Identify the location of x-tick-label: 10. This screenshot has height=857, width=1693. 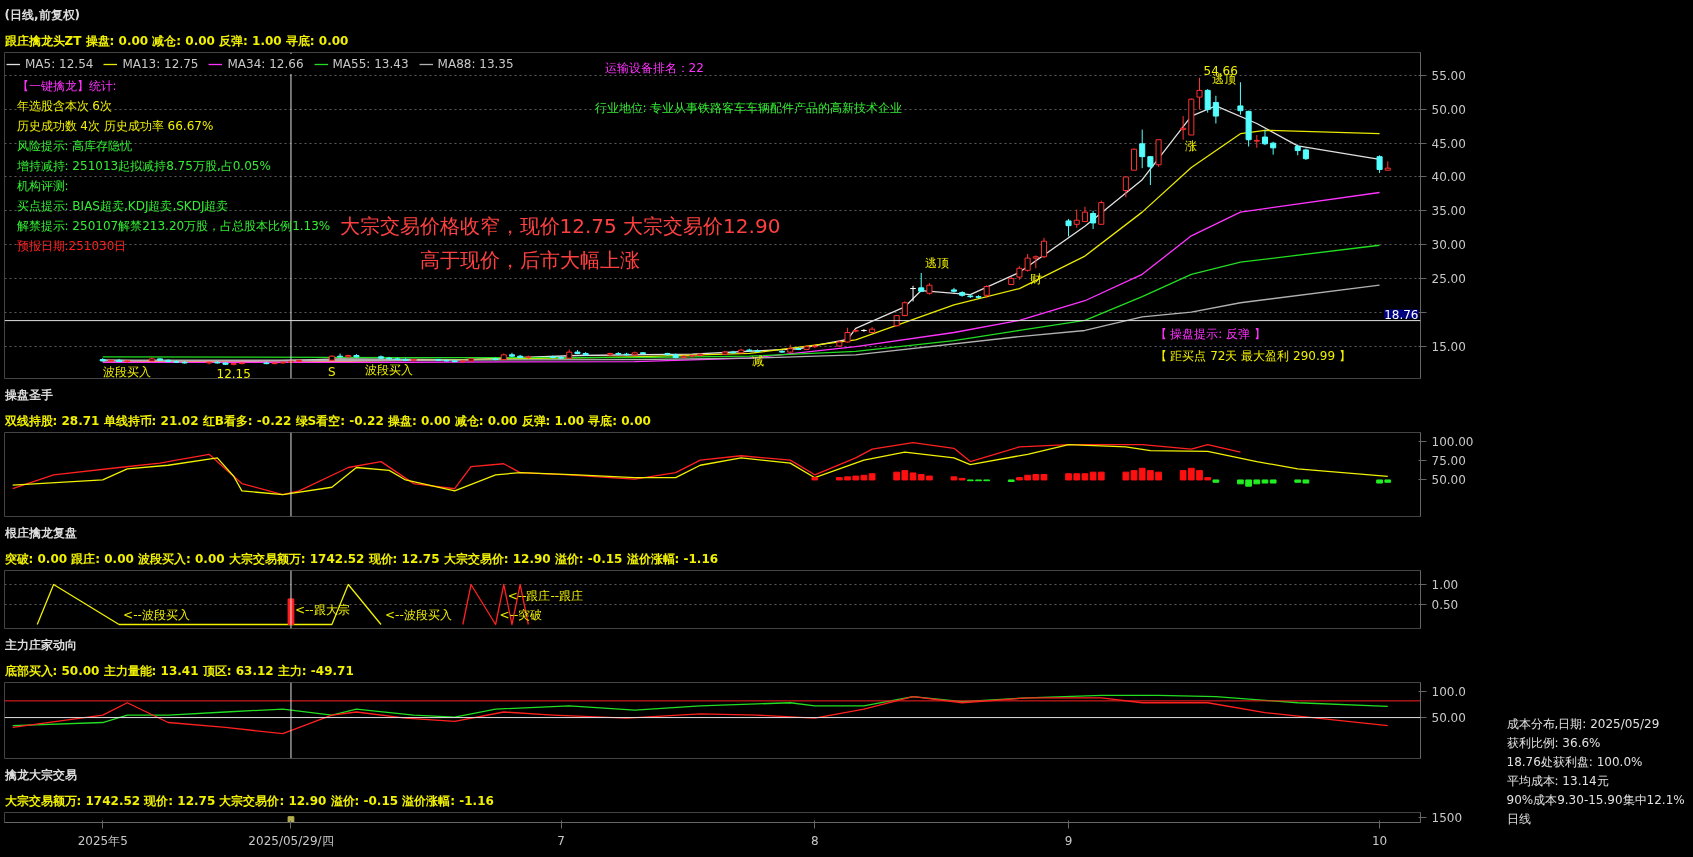
(1379, 840).